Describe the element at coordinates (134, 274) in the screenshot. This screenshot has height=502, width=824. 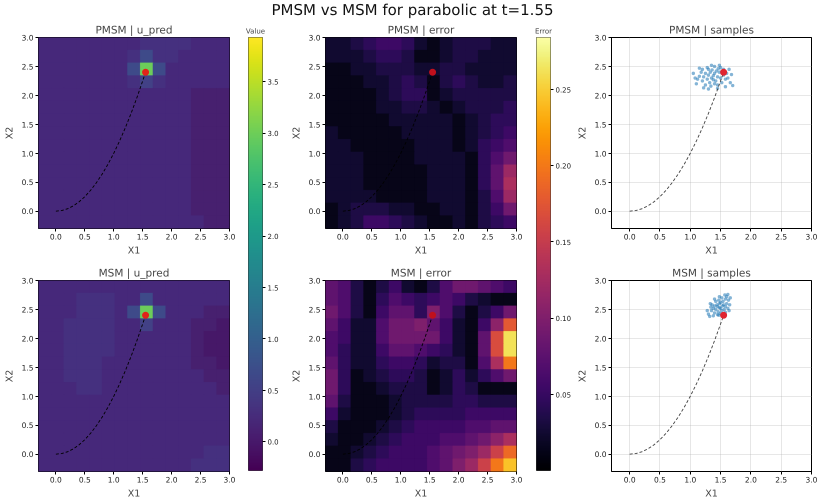
I see `chart-title: MSM | u_pred` at that location.